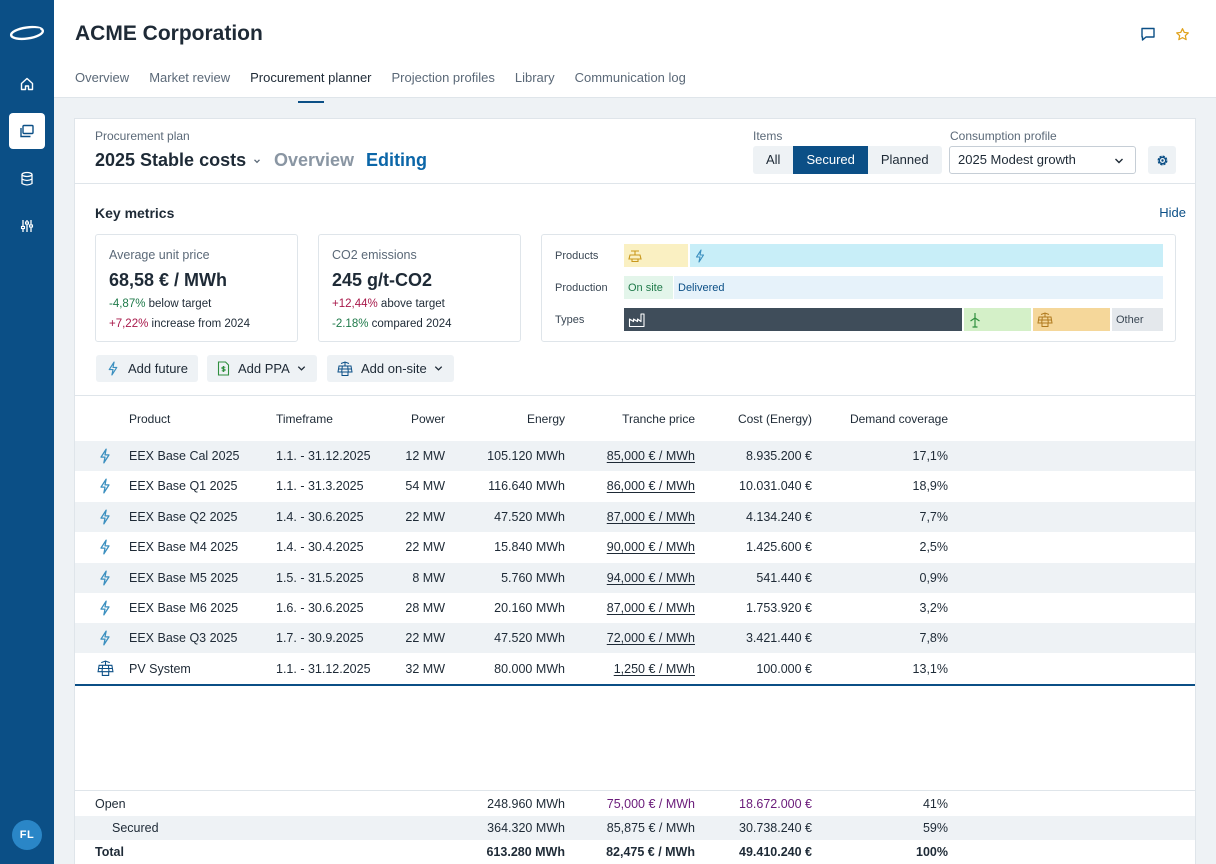  I want to click on view-editing-link: Editing, so click(396, 160).